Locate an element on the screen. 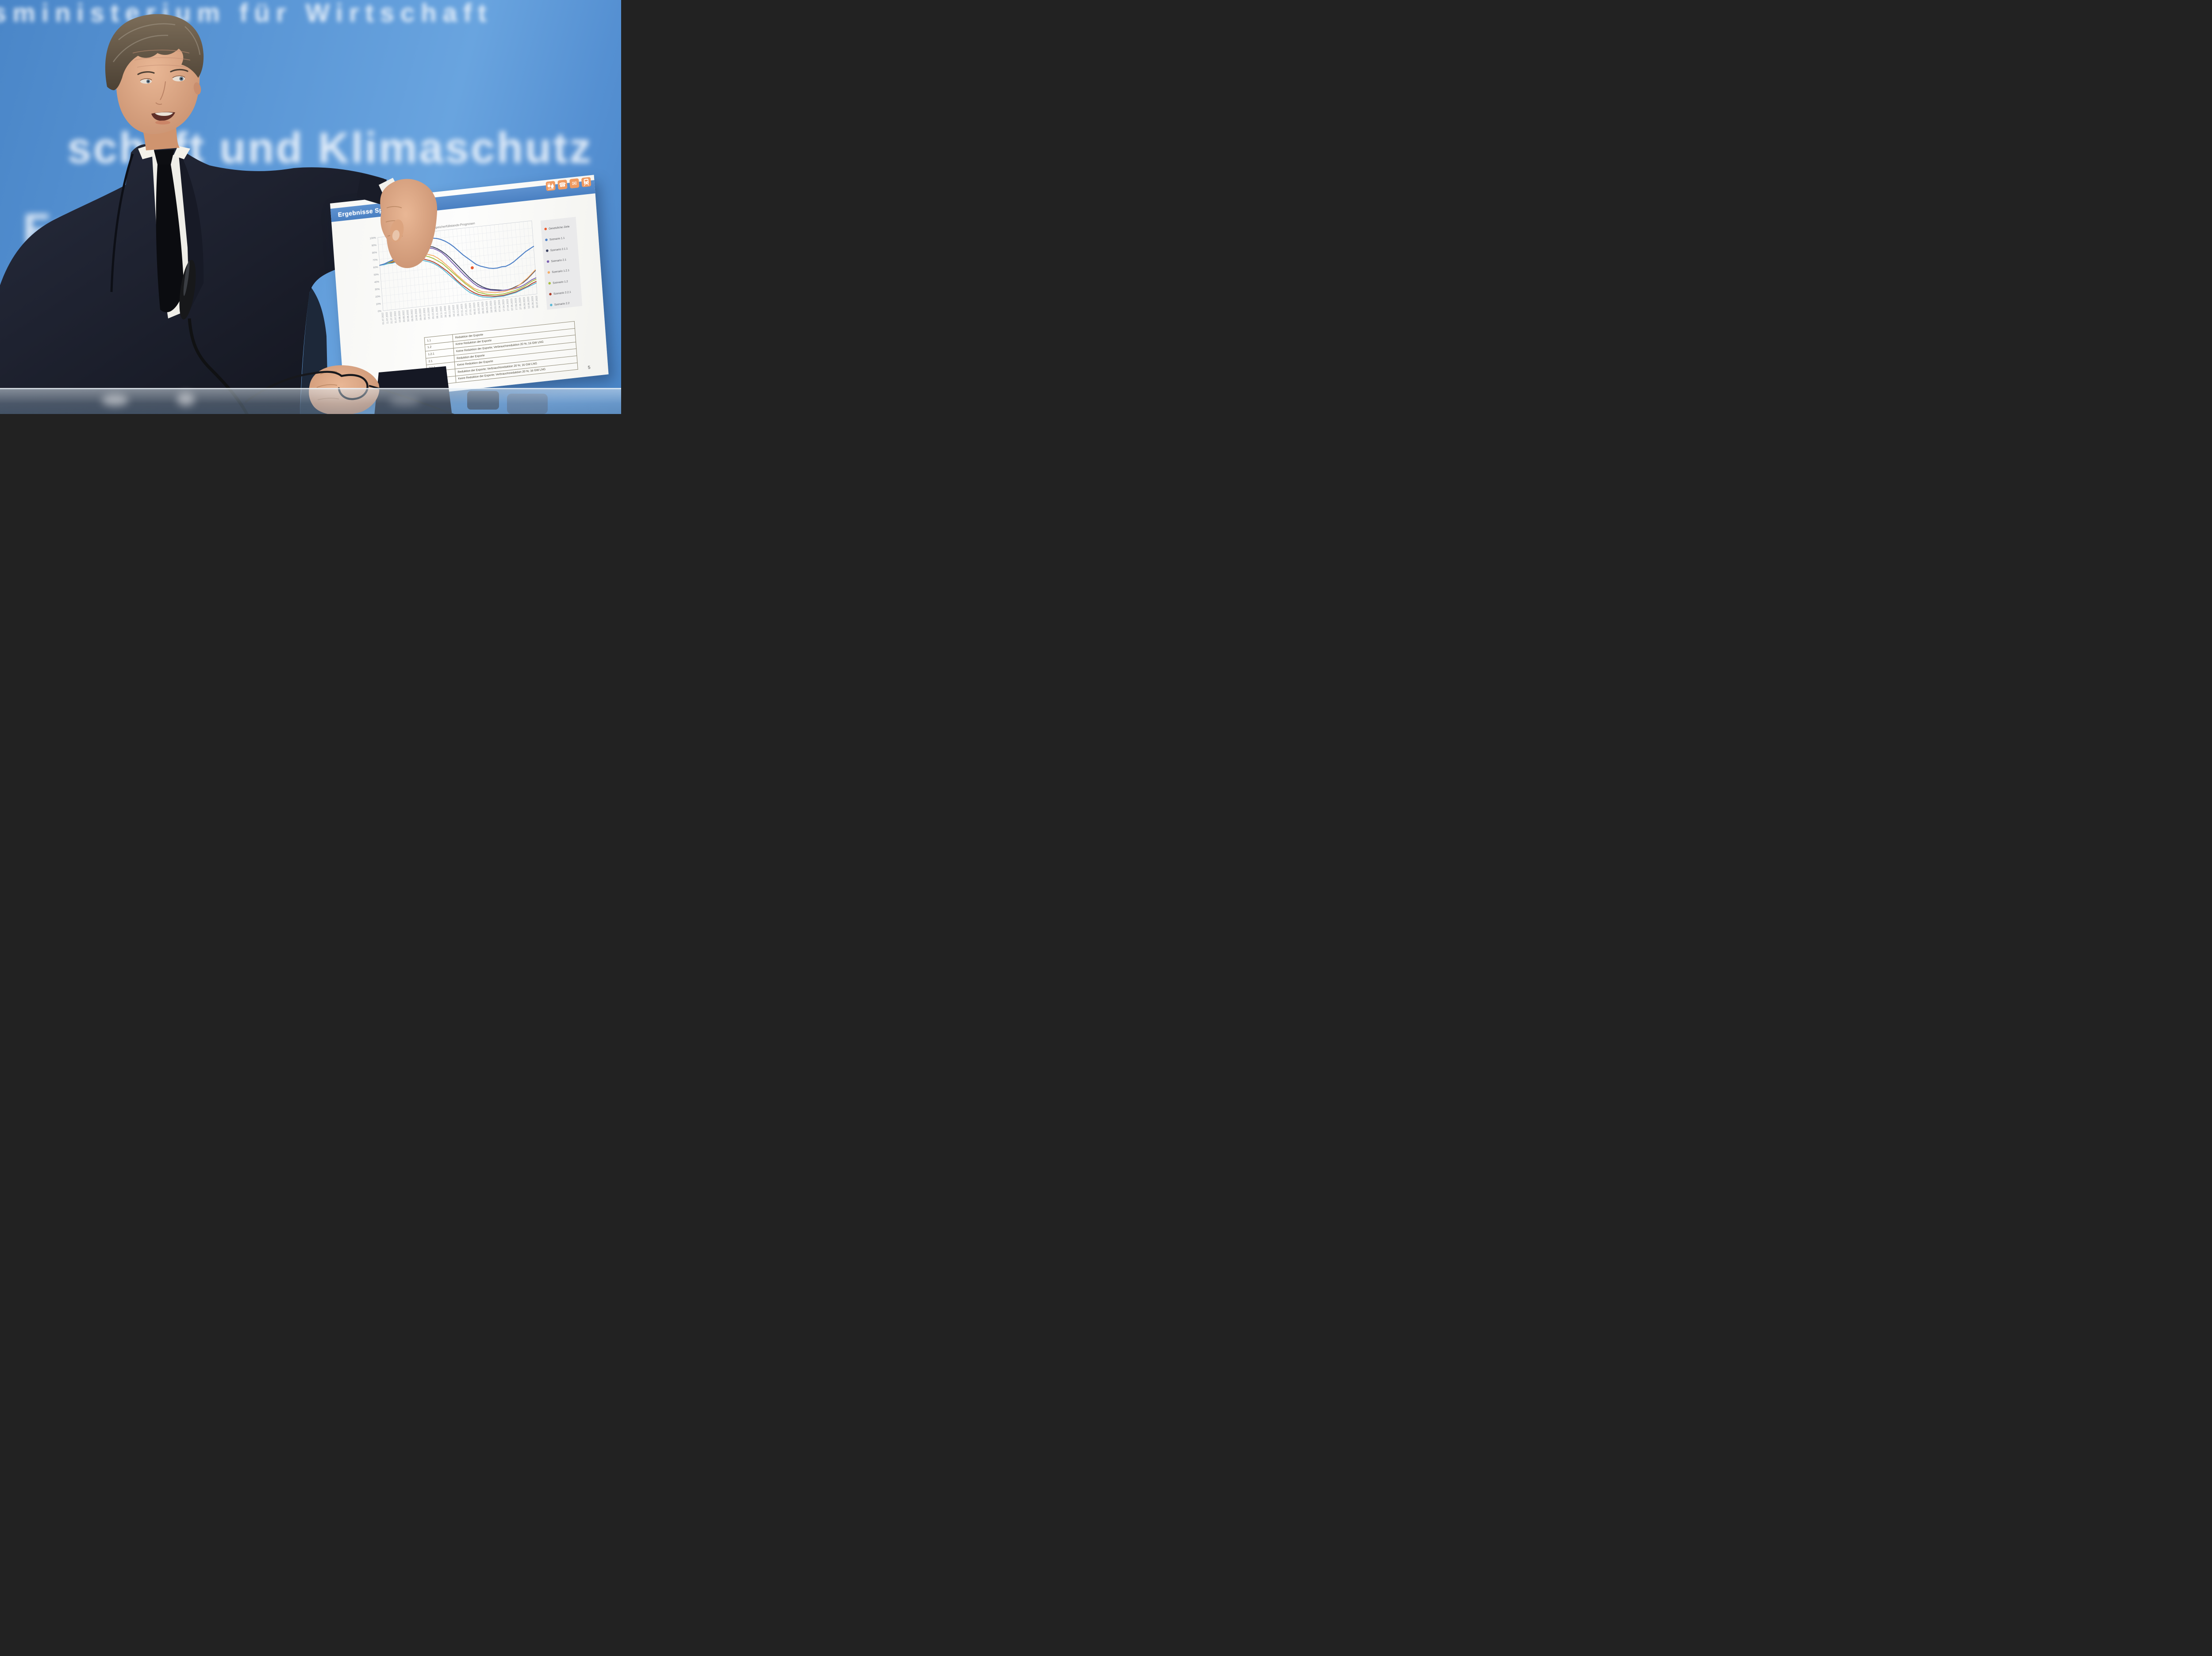  x-axis-tick: 06.07.2023 is located at coordinates (537, 301).